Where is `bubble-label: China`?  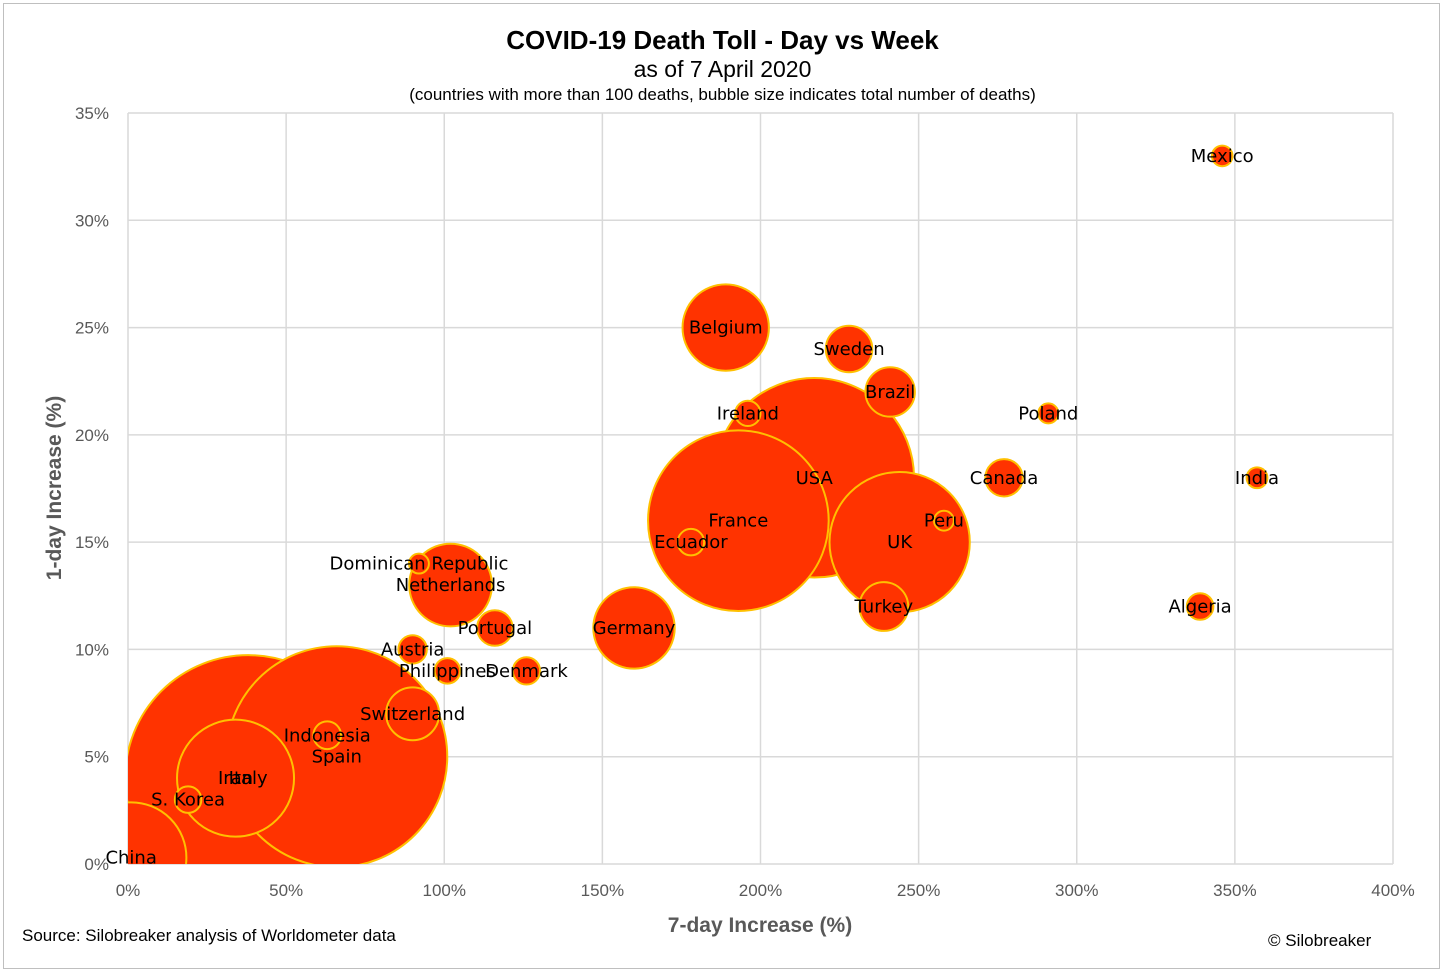
bubble-label: China is located at coordinates (130, 858).